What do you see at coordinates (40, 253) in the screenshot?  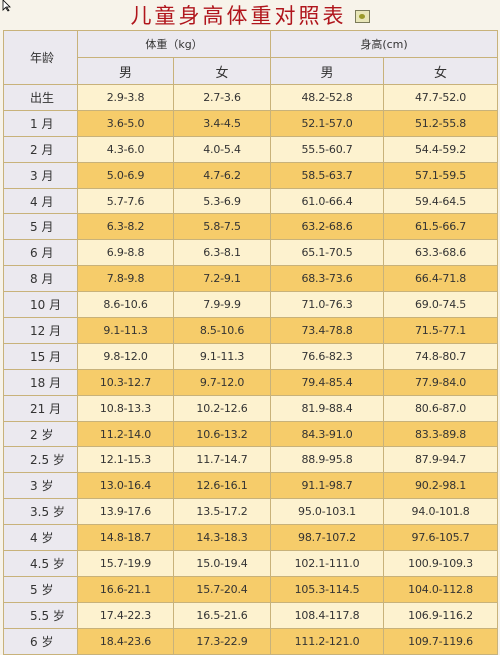 I see `age-cell: 6 月` at bounding box center [40, 253].